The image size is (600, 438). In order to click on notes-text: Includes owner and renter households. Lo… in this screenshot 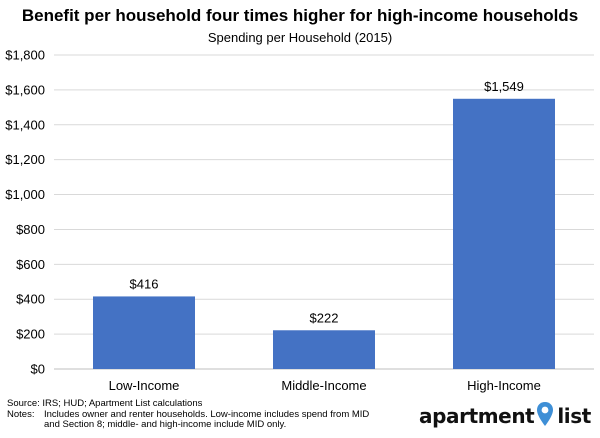, I will do `click(207, 419)`.